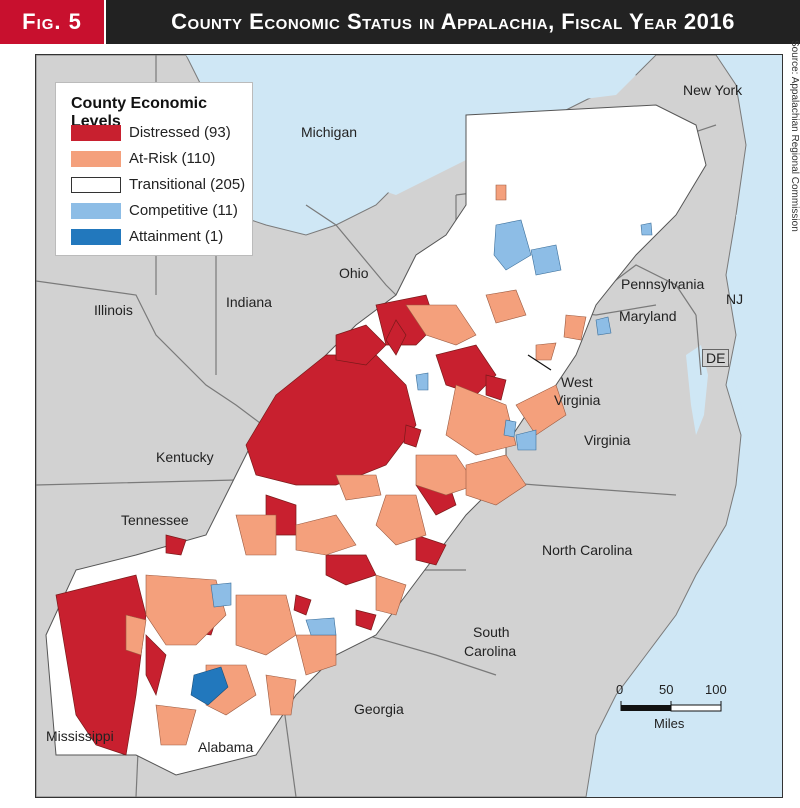 This screenshot has height=808, width=800. I want to click on legend-swatch-competitive, so click(96, 211).